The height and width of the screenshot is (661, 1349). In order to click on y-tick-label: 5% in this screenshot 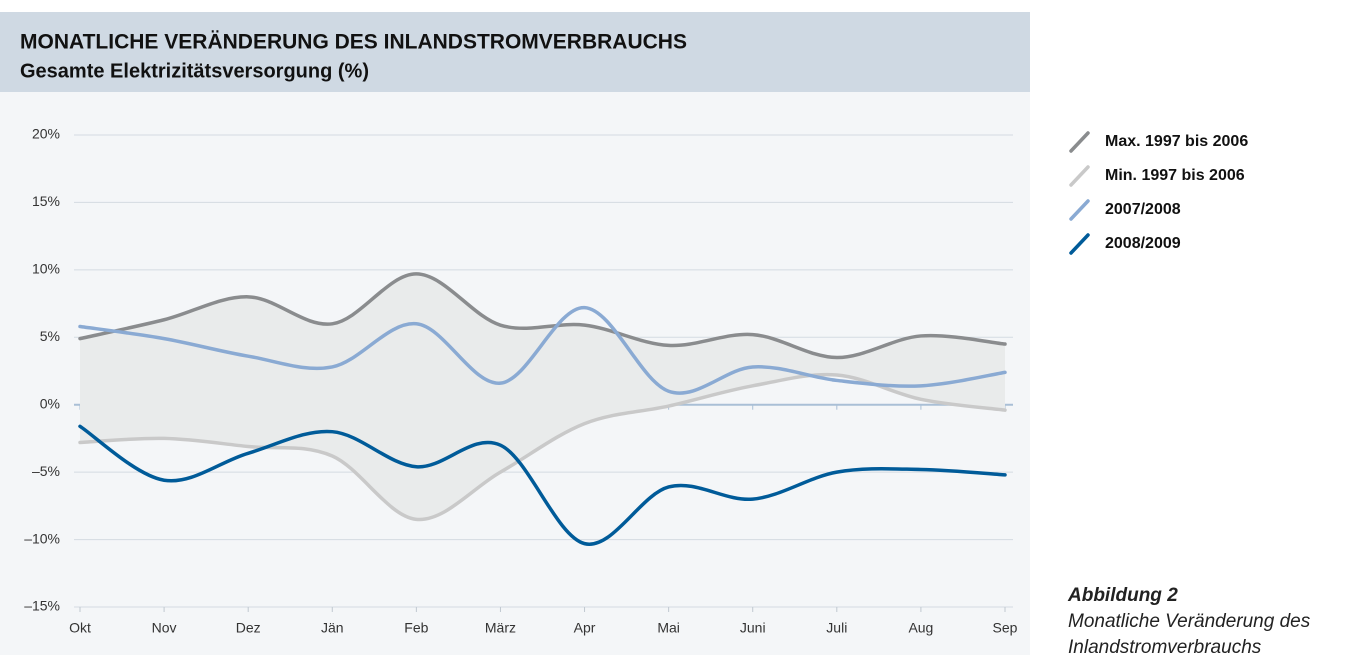, I will do `click(50, 336)`.